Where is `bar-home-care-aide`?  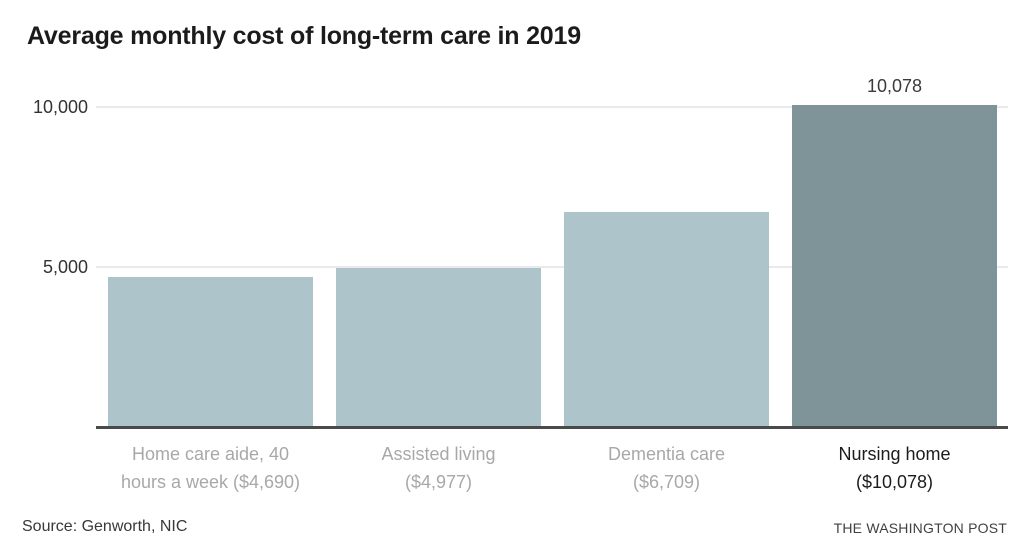 bar-home-care-aide is located at coordinates (210, 351).